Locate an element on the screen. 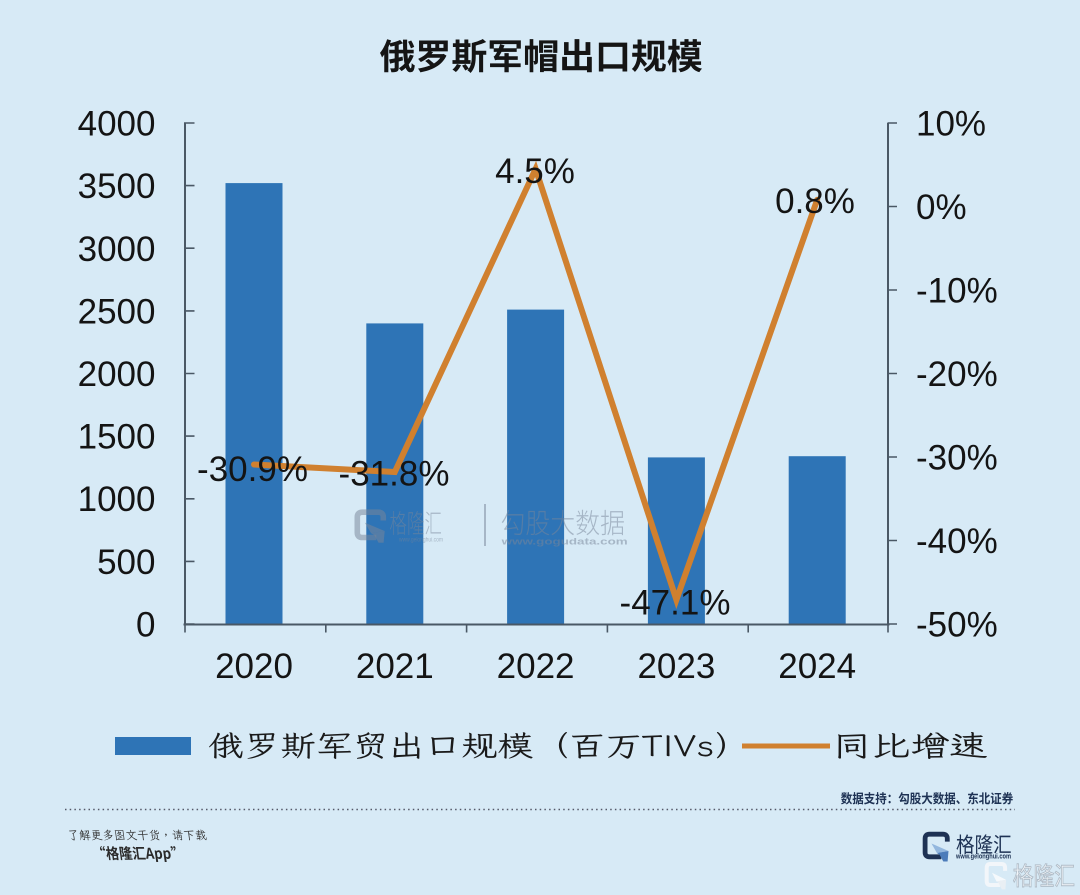  svg-text: 0.8% is located at coordinates (815, 201).